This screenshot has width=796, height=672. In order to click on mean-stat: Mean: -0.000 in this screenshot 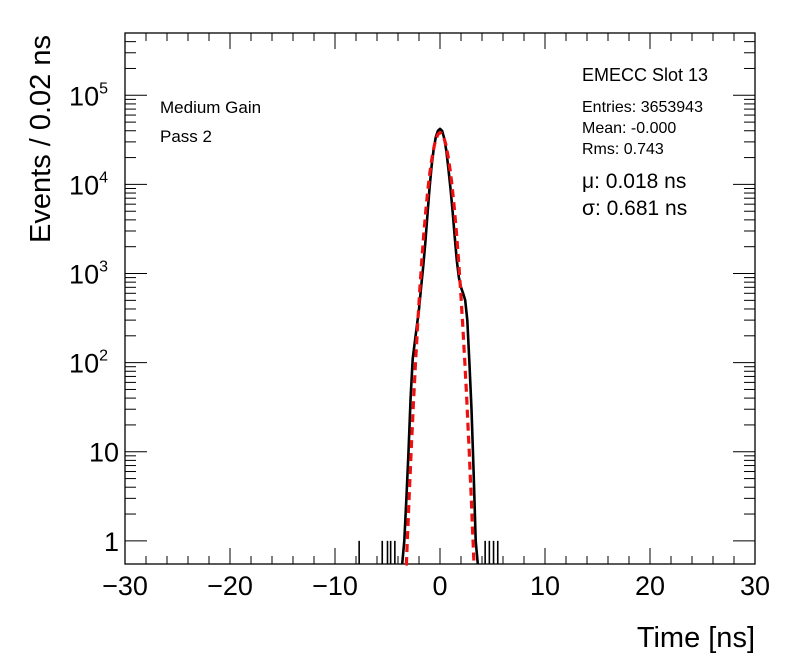, I will do `click(629, 128)`.